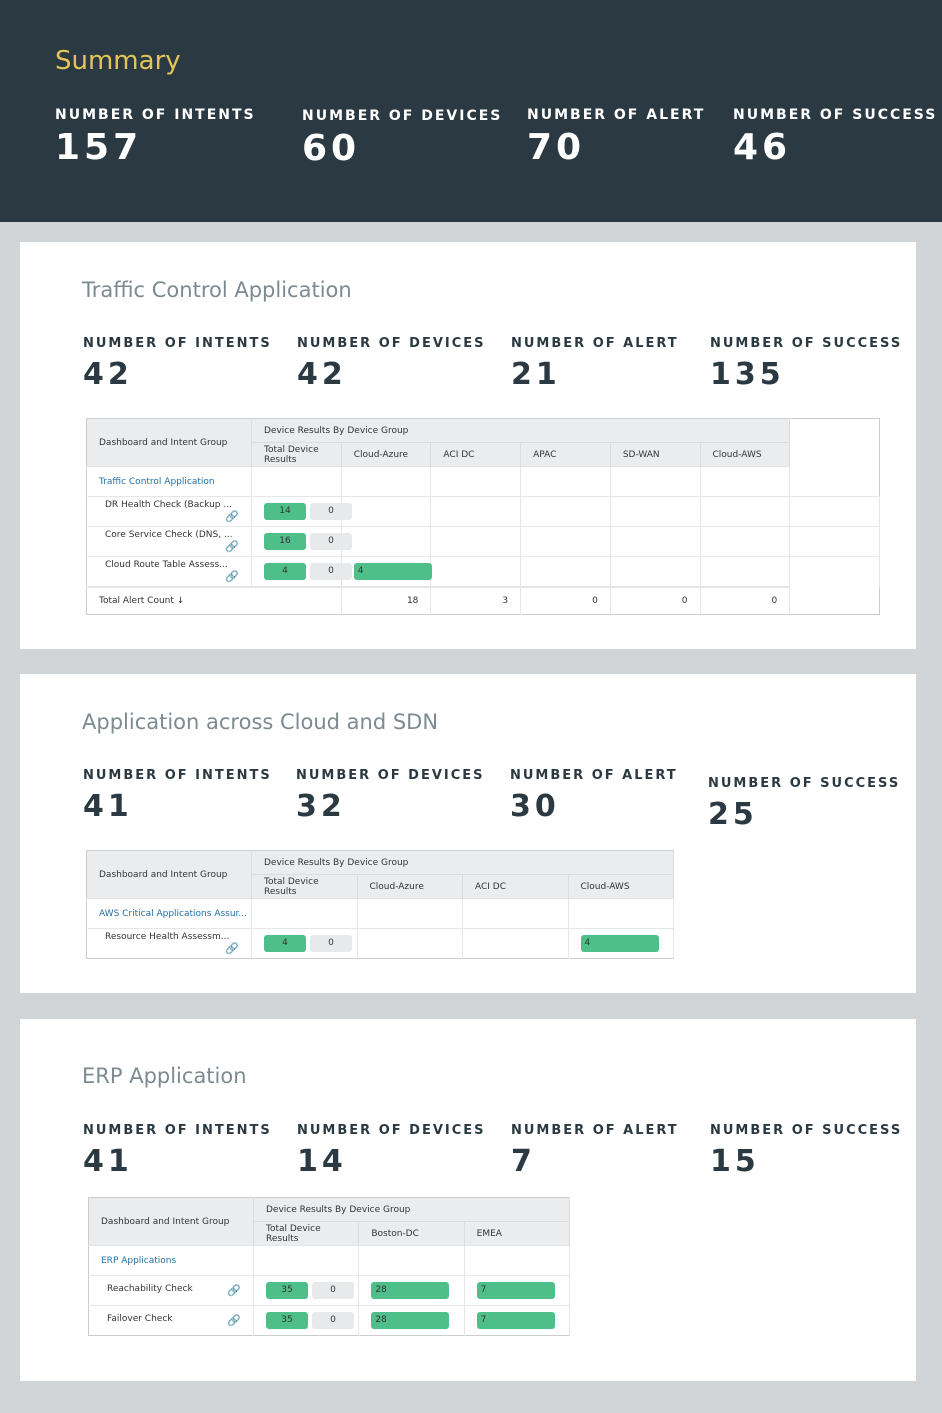  Describe the element at coordinates (386, 600) in the screenshot. I see `total-alert-value: 18` at that location.